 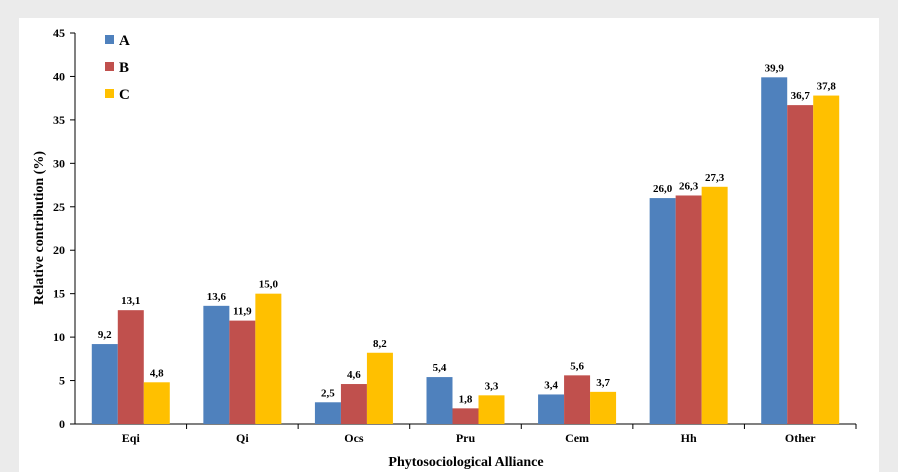 What do you see at coordinates (801, 96) in the screenshot?
I see `data-label: 36,7` at bounding box center [801, 96].